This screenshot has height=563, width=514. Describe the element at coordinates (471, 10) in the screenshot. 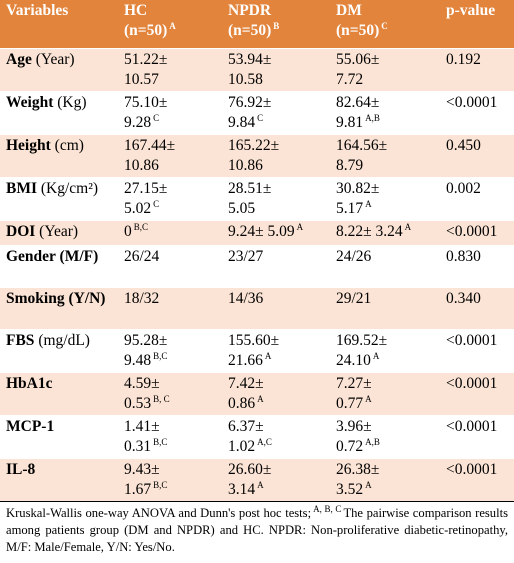

I see `column-title: p-value` at that location.